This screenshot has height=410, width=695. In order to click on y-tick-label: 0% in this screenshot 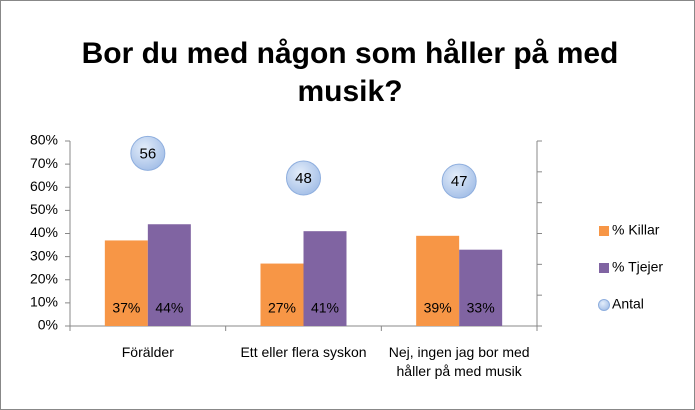, I will do `click(48, 325)`.